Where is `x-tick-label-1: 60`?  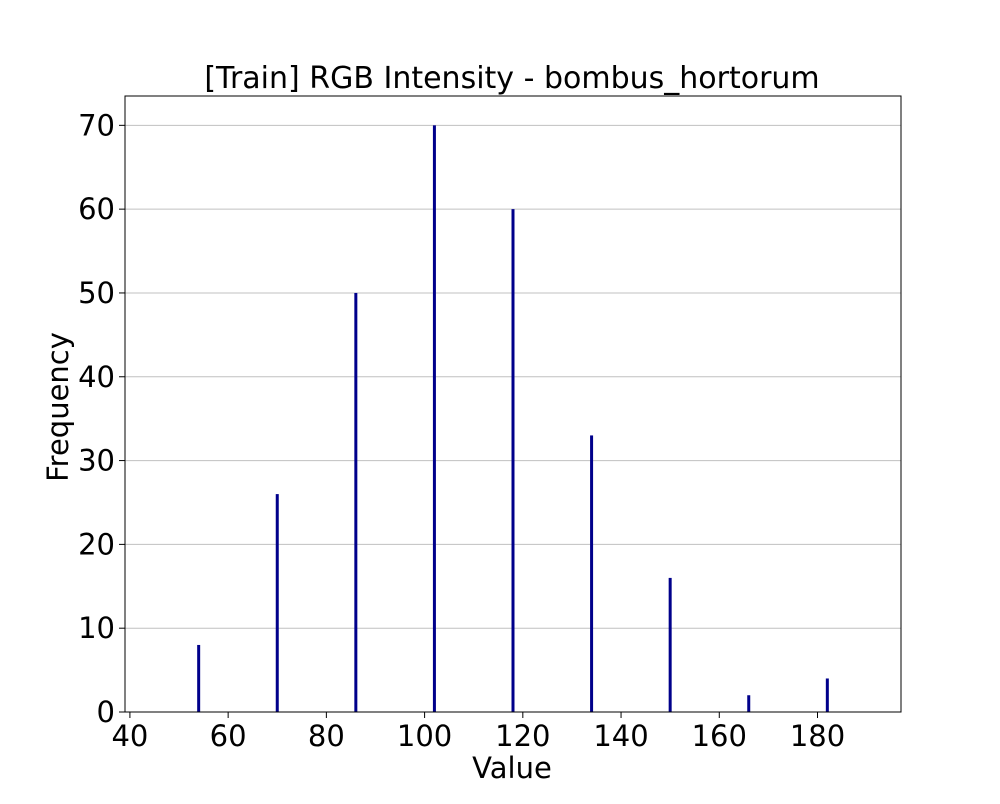
x-tick-label-1: 60 is located at coordinates (228, 736).